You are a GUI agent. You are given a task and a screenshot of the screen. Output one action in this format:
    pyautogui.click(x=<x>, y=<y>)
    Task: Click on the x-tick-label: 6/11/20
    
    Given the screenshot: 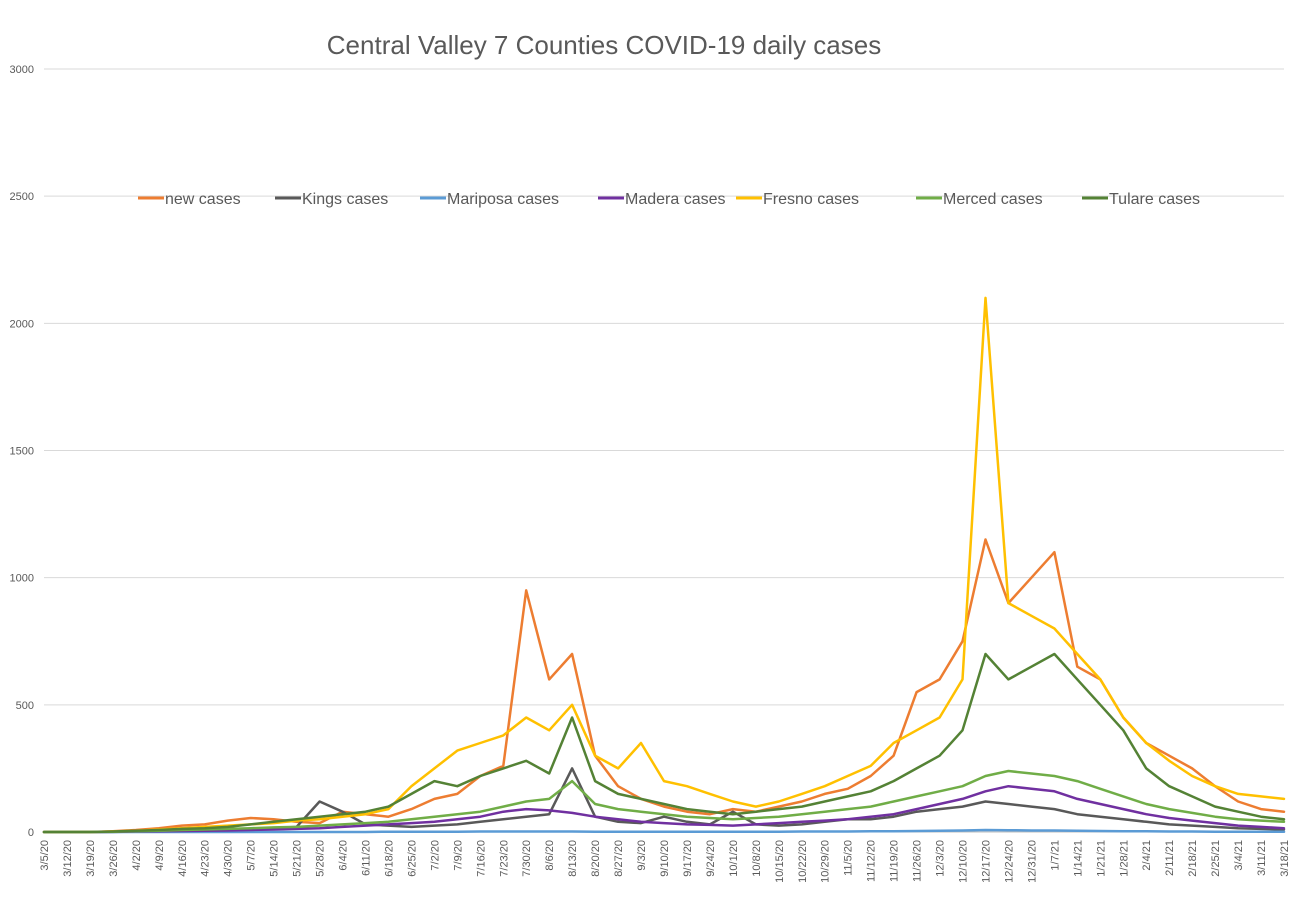 What is the action you would take?
    pyautogui.click(x=366, y=858)
    